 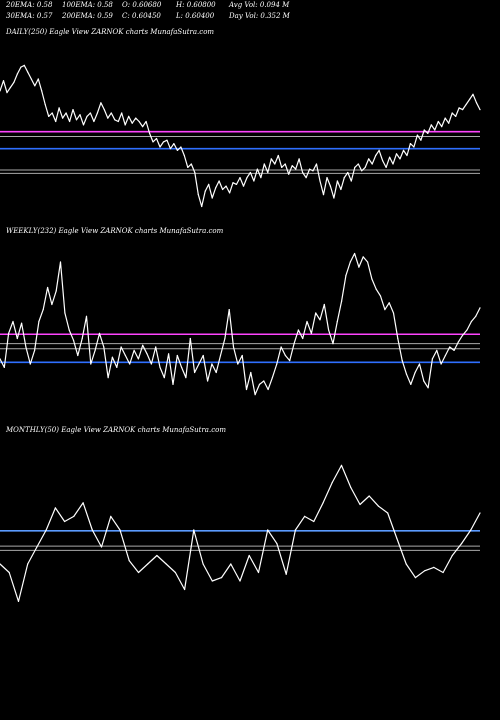 What do you see at coordinates (259, 16) in the screenshot?
I see `header-day-vol: Day Vol: 0.352 M` at bounding box center [259, 16].